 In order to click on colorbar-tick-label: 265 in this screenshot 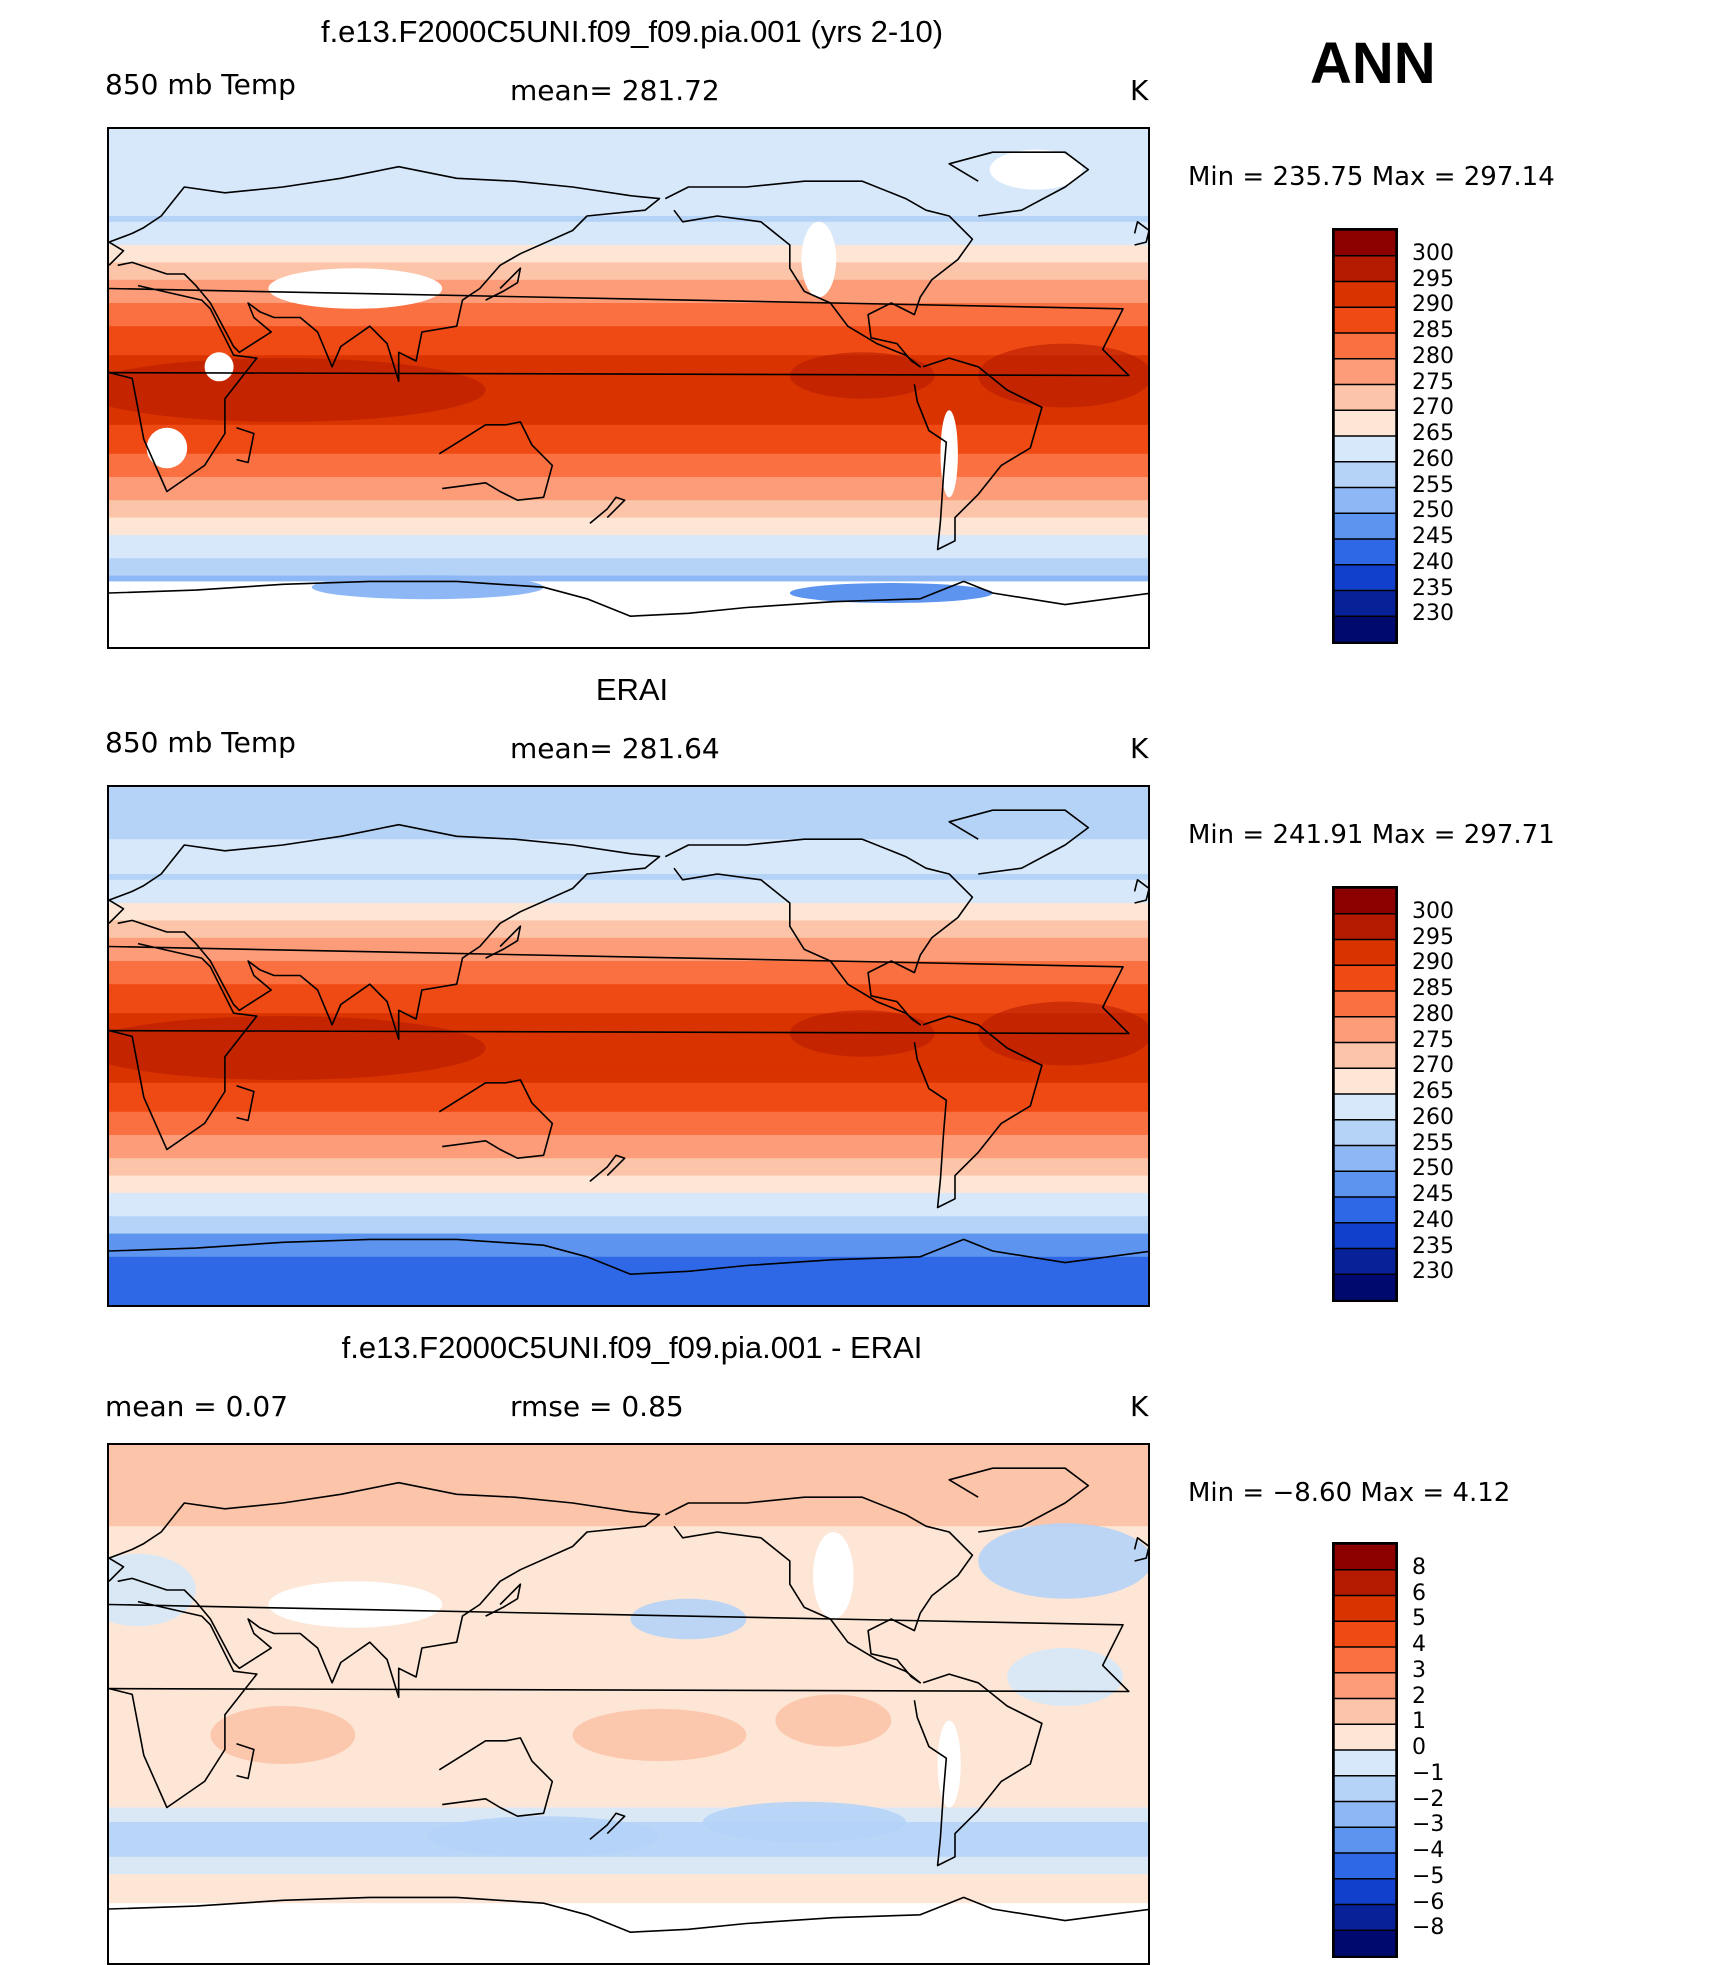, I will do `click(1433, 1091)`.